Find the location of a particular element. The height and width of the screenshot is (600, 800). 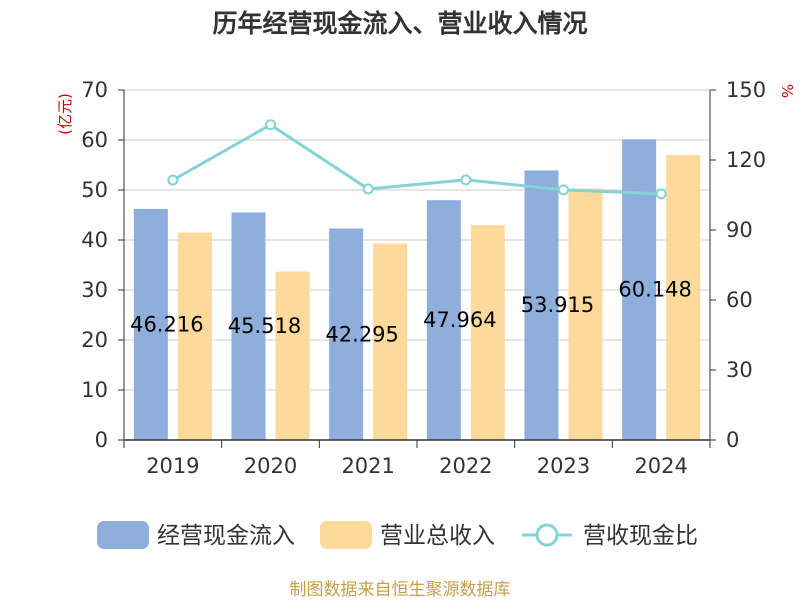

legend: 经营现金流入 营业总收入 营收现金比 is located at coordinates (397, 535).